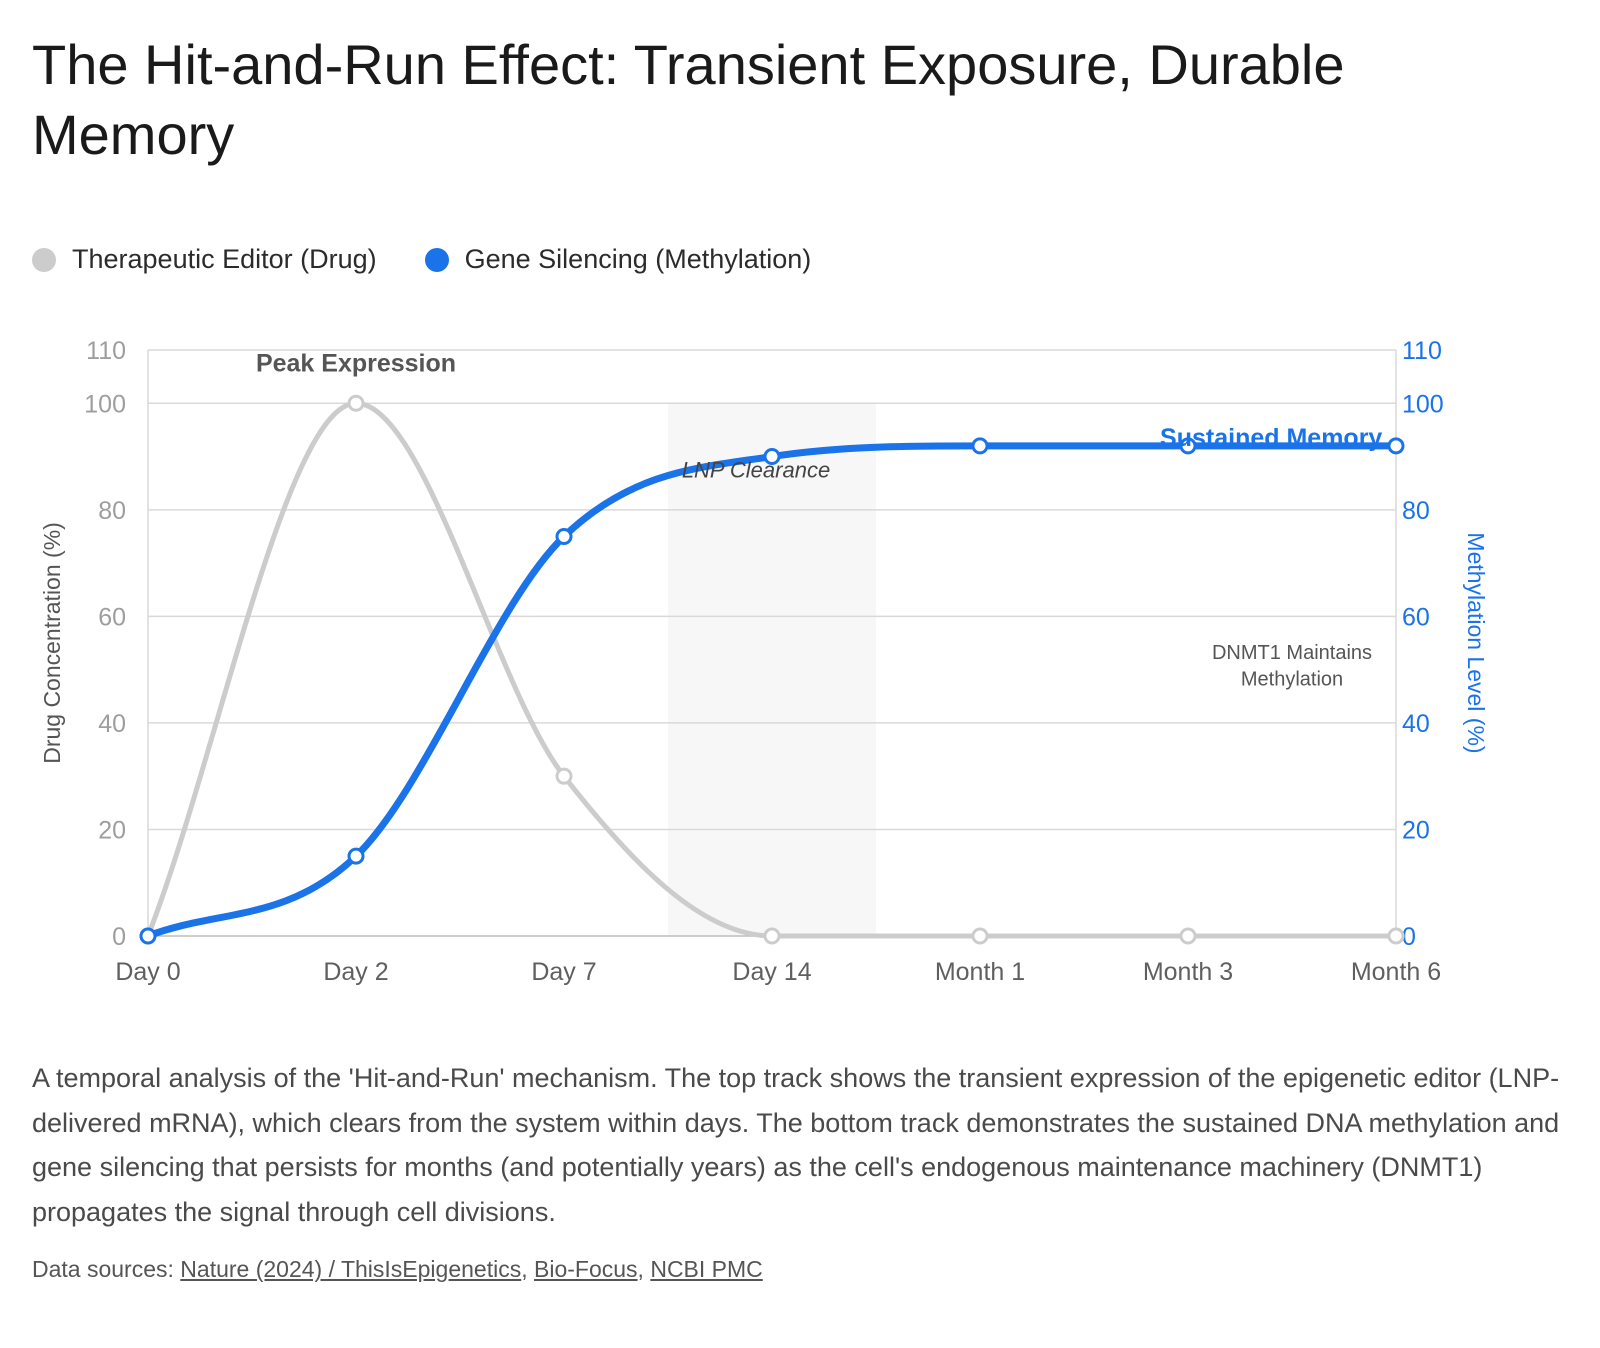  What do you see at coordinates (1271, 438) in the screenshot?
I see `chart-annotation: Sustained Memory` at bounding box center [1271, 438].